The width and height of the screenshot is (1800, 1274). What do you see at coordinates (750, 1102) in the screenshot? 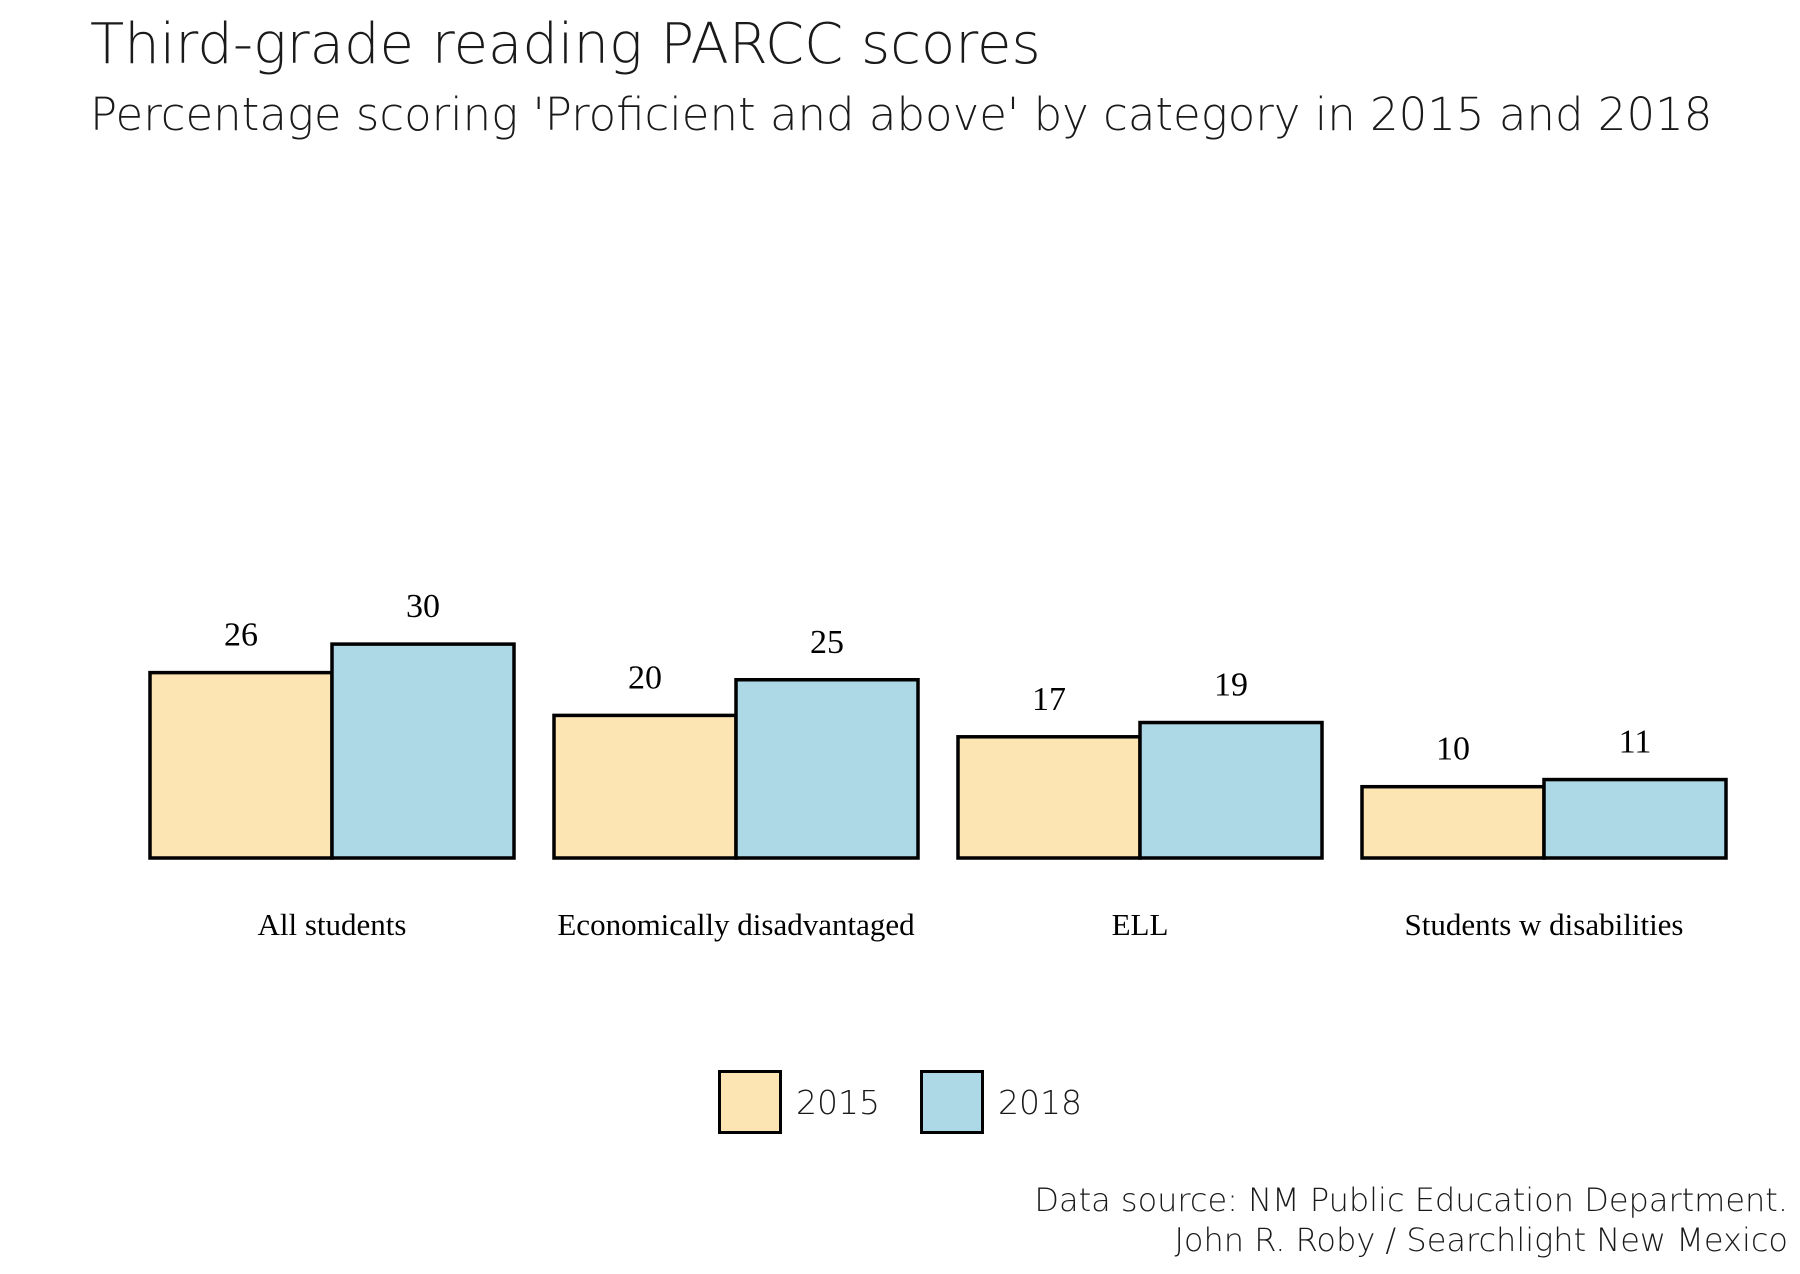
I see `legend-swatch-2015` at bounding box center [750, 1102].